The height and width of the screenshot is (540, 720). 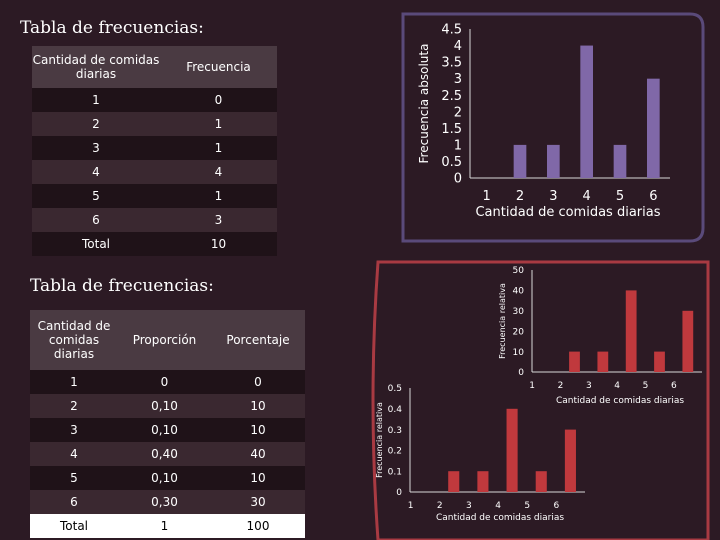 I want to click on table2-cell: Total, so click(x=74, y=526).